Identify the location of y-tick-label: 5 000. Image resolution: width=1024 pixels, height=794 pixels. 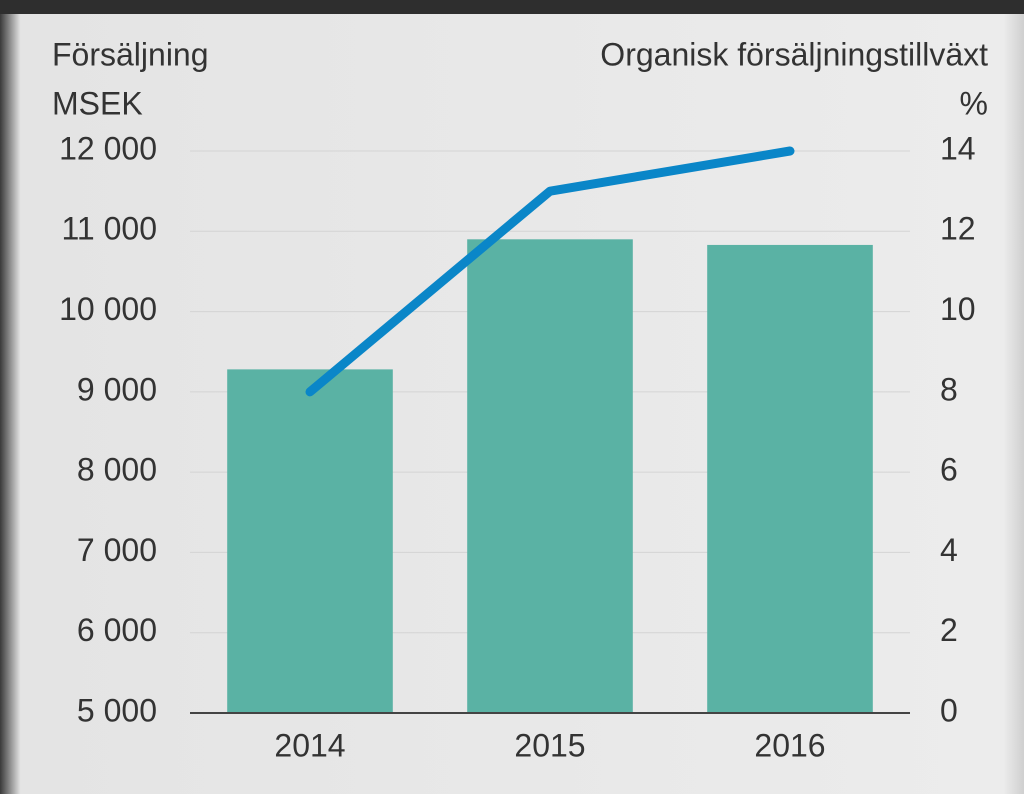
(117, 710).